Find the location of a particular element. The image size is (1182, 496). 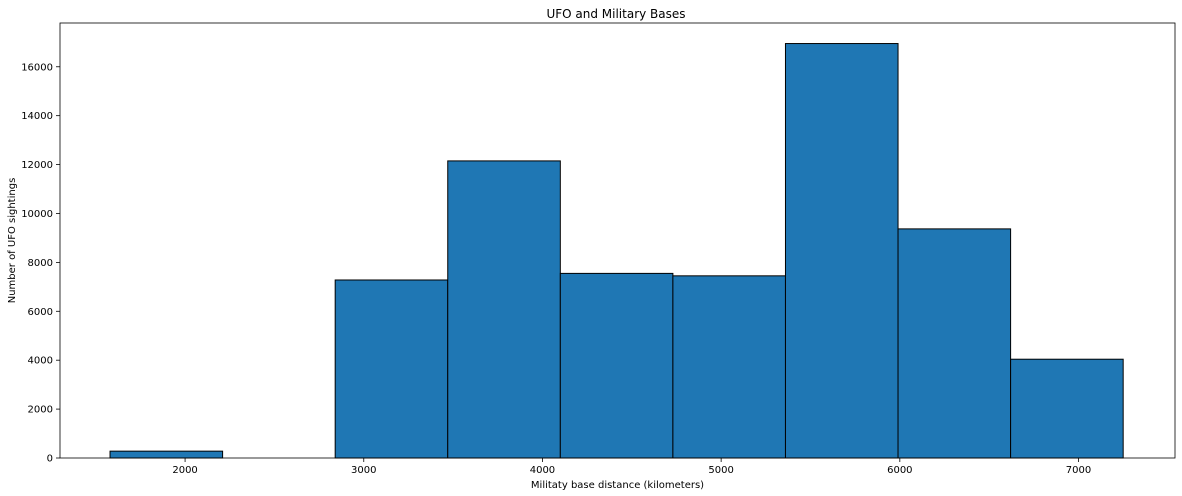

y-tick-label: 10000 is located at coordinates (37, 214).